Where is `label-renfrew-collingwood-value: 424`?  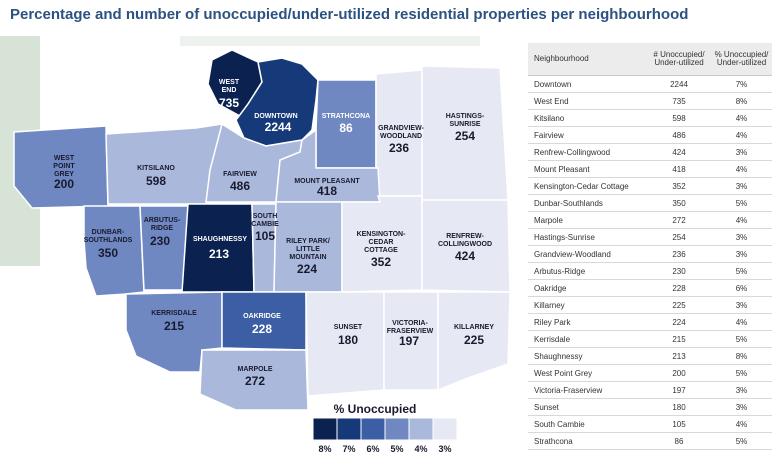 label-renfrew-collingwood-value: 424 is located at coordinates (465, 256).